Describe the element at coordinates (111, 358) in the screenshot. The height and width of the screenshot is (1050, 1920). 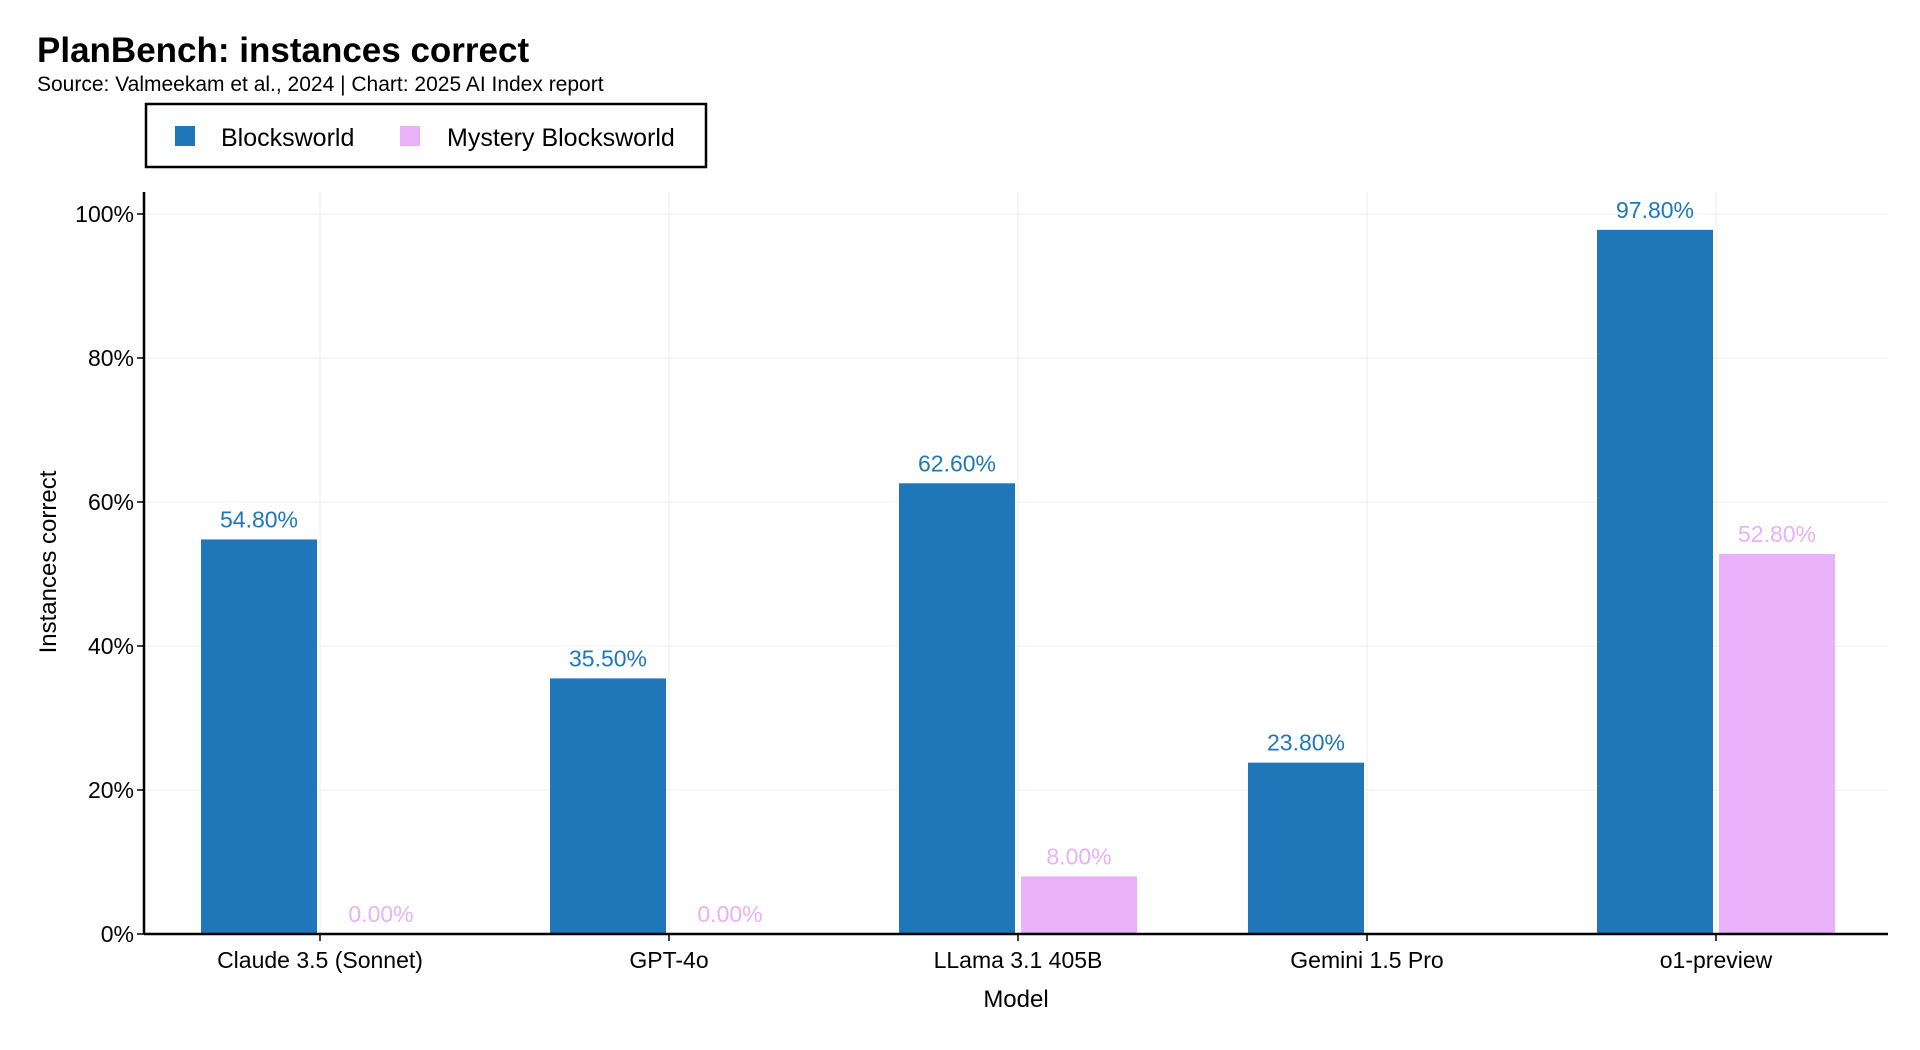
I see `y-tick-label: 80%` at that location.